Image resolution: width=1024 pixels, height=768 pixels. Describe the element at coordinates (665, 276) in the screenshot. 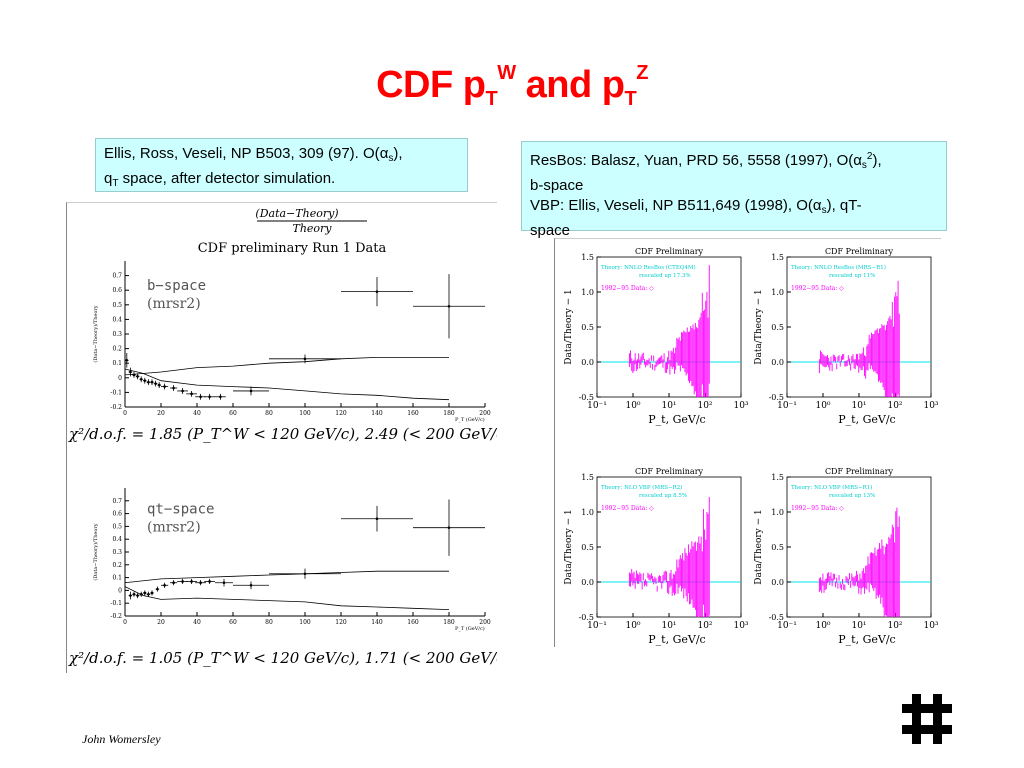

I see `legend-line2: rescaled up 17.3%` at that location.